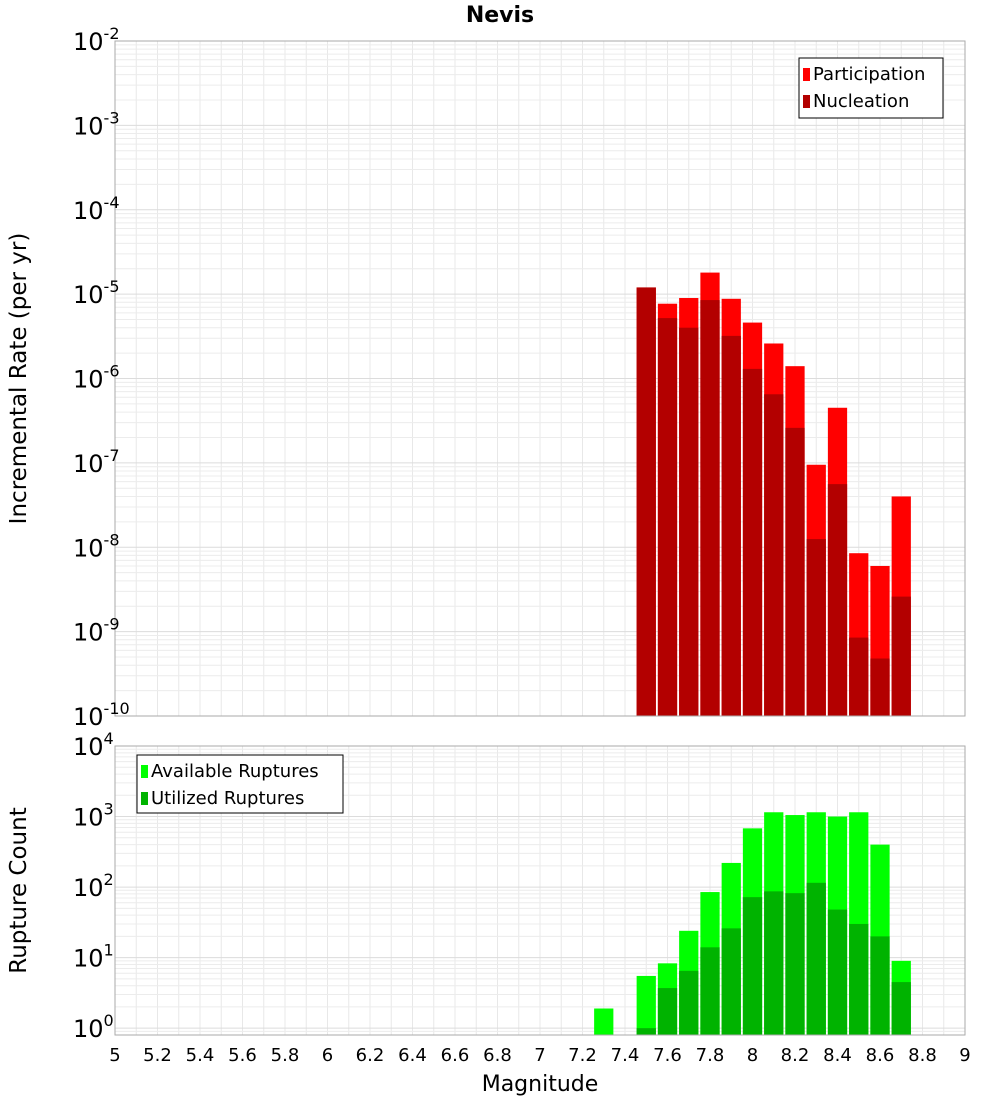 The height and width of the screenshot is (1104, 1000). I want to click on x-tick-label: 5.4, so click(200, 1055).